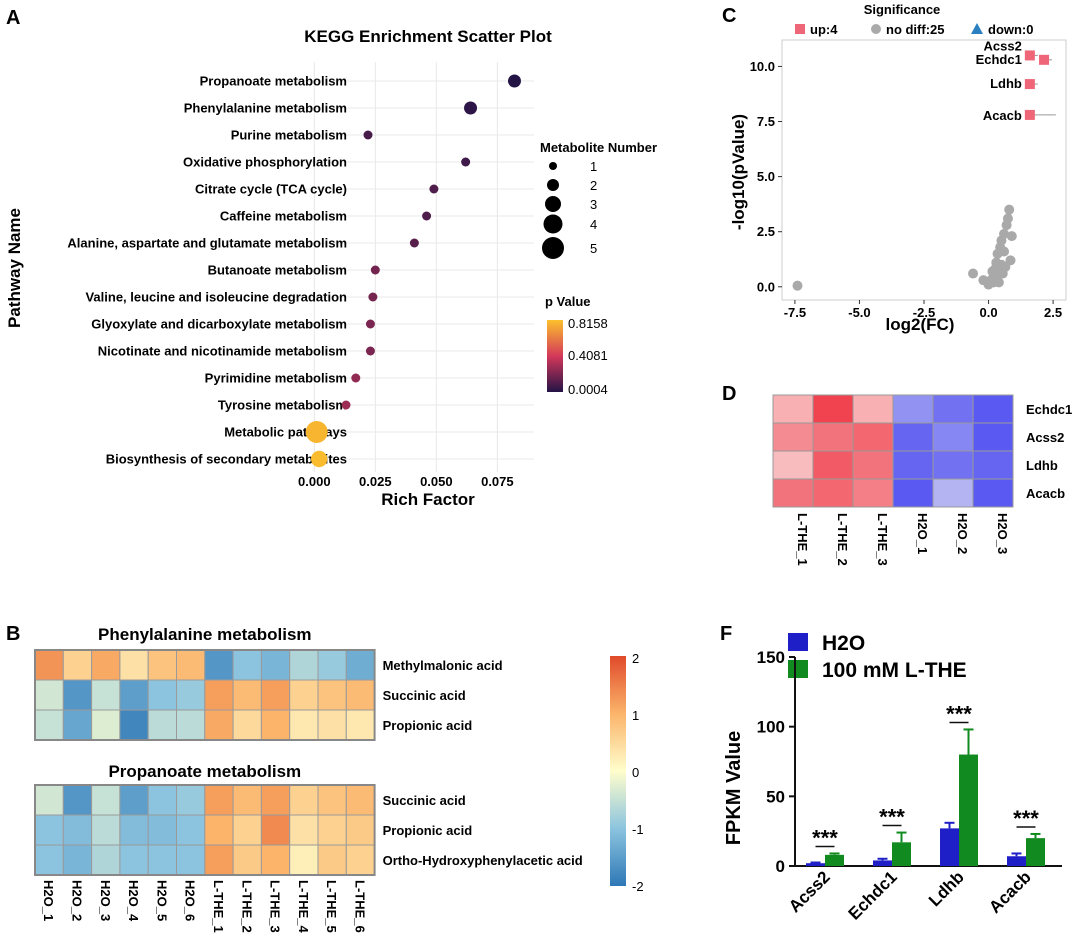 The height and width of the screenshot is (942, 1072). I want to click on gene-heatmap-col-label: H2O_2, so click(962, 533).